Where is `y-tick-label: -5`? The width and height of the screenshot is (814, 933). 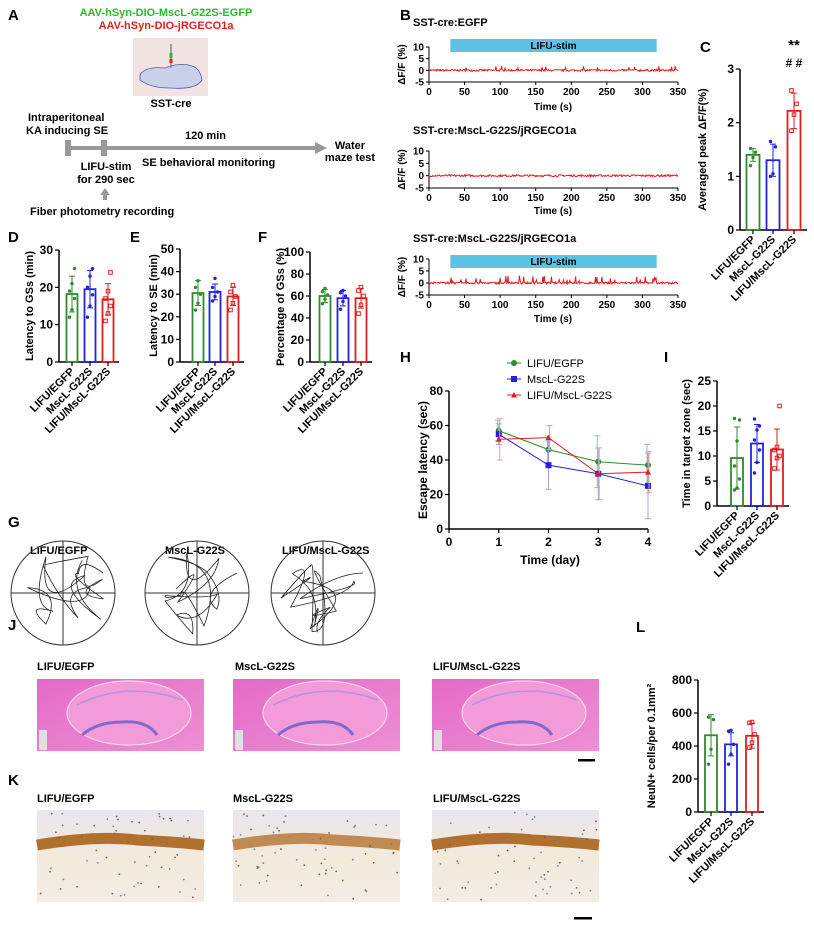
y-tick-label: -5 is located at coordinates (419, 189).